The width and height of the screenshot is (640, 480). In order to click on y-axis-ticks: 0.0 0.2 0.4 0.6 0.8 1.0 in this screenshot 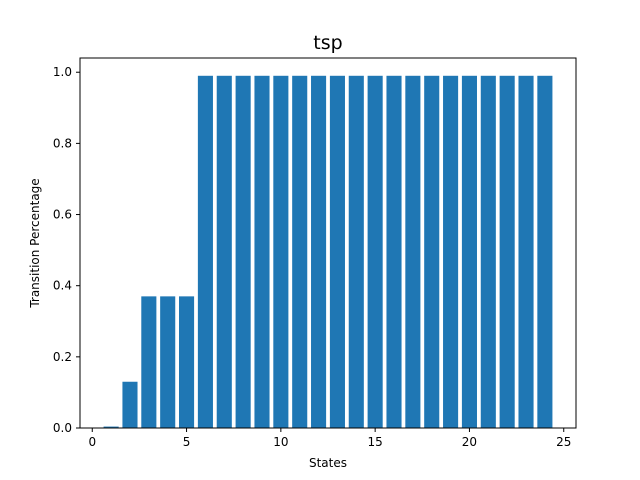, I will do `click(66, 250)`.